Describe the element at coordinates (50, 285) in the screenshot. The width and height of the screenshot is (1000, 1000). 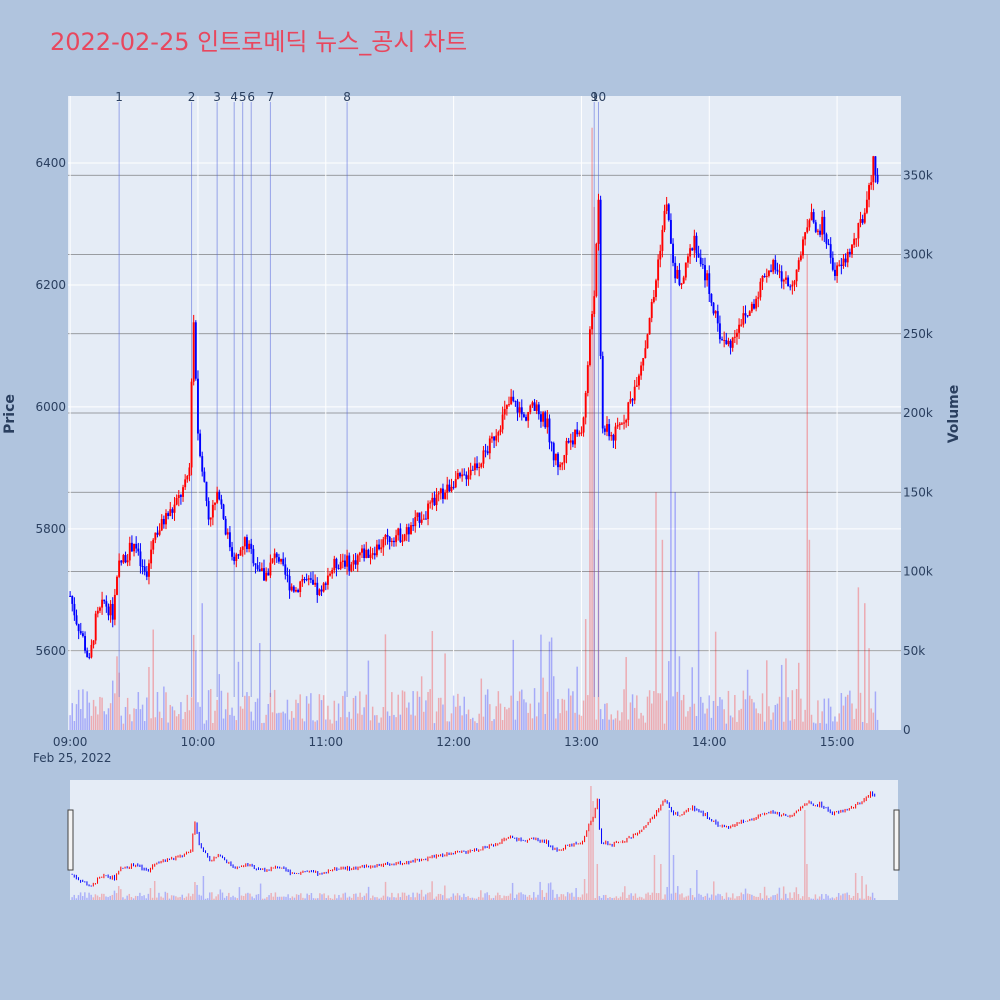
I see `price-tick-label: 6200` at that location.